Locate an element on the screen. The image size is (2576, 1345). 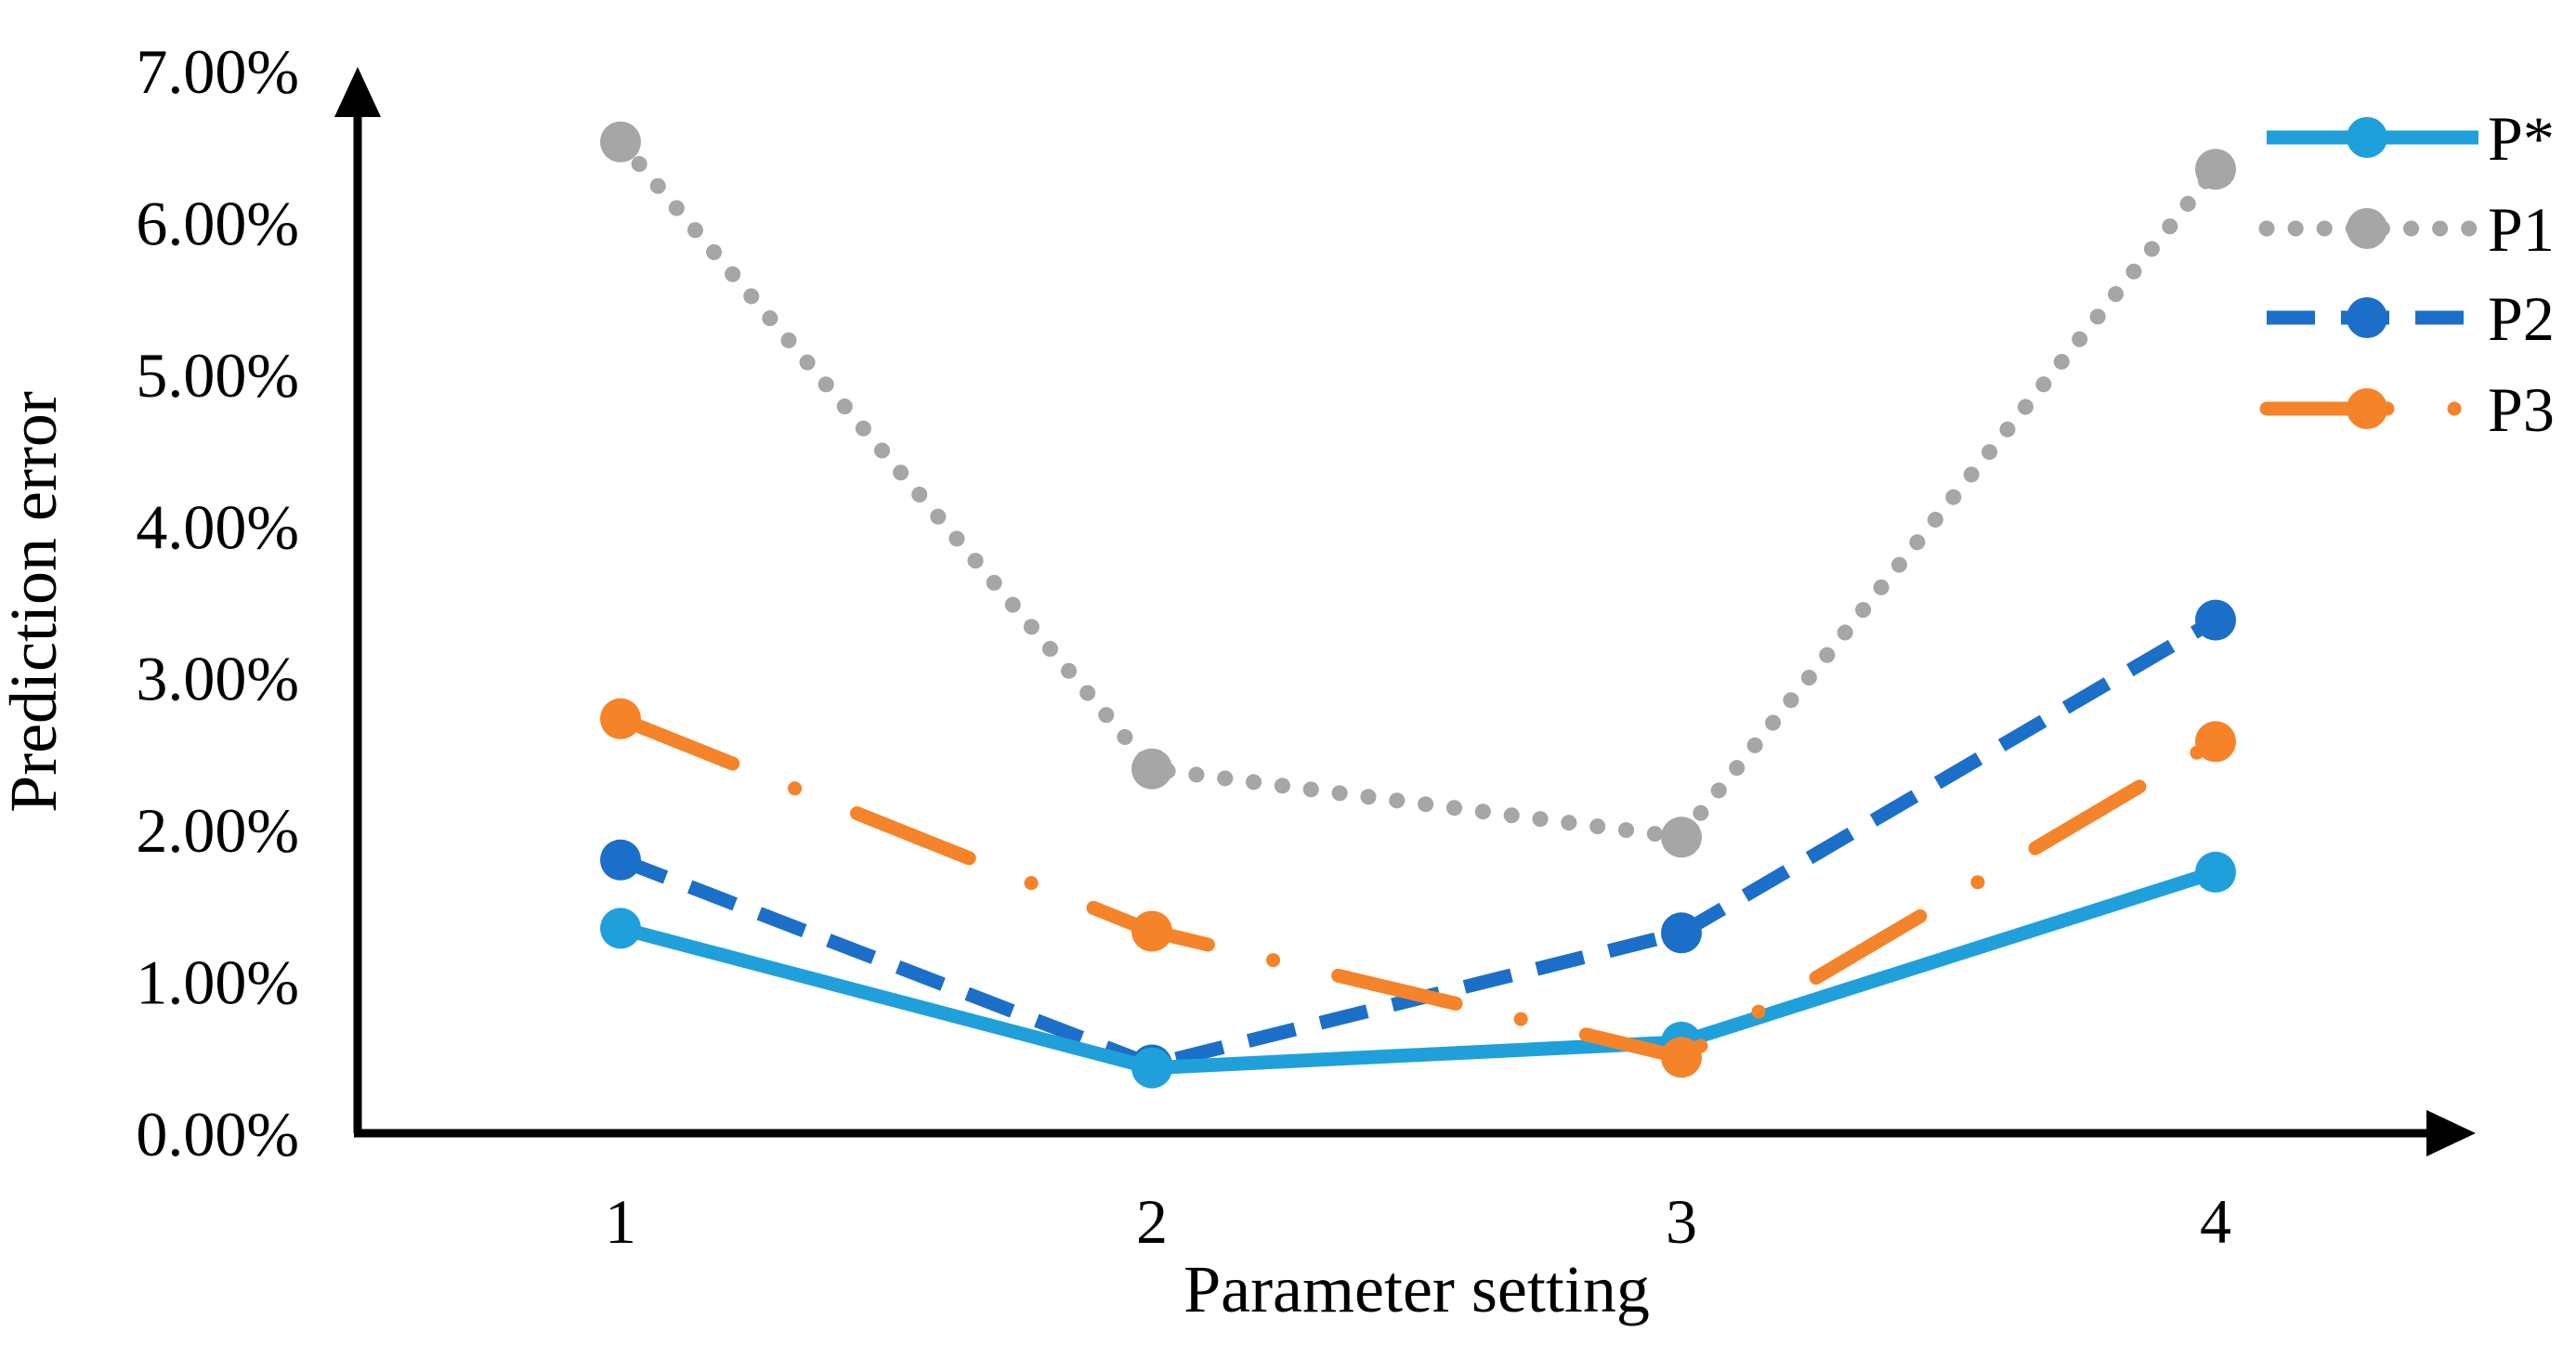
legend-label-p2: P2 is located at coordinates (2521, 319).